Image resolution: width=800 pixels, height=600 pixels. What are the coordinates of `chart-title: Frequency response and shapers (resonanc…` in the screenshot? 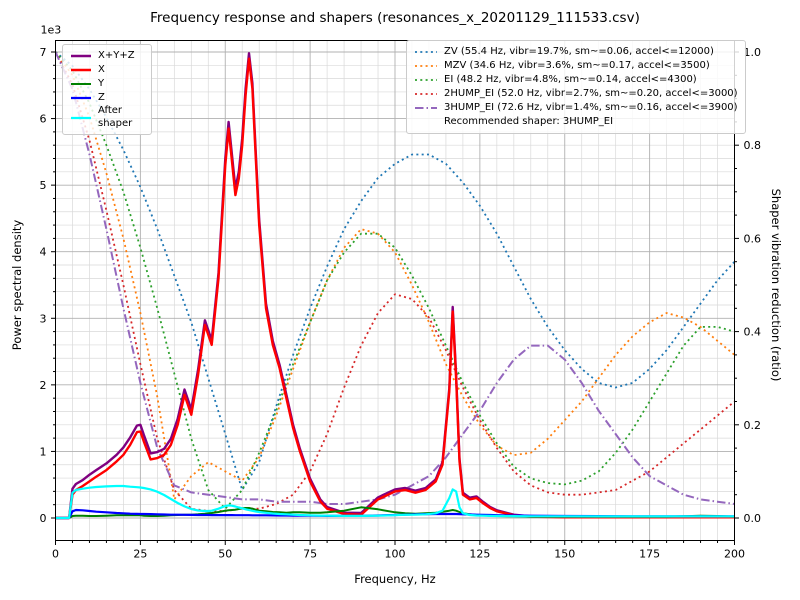 It's located at (395, 18).